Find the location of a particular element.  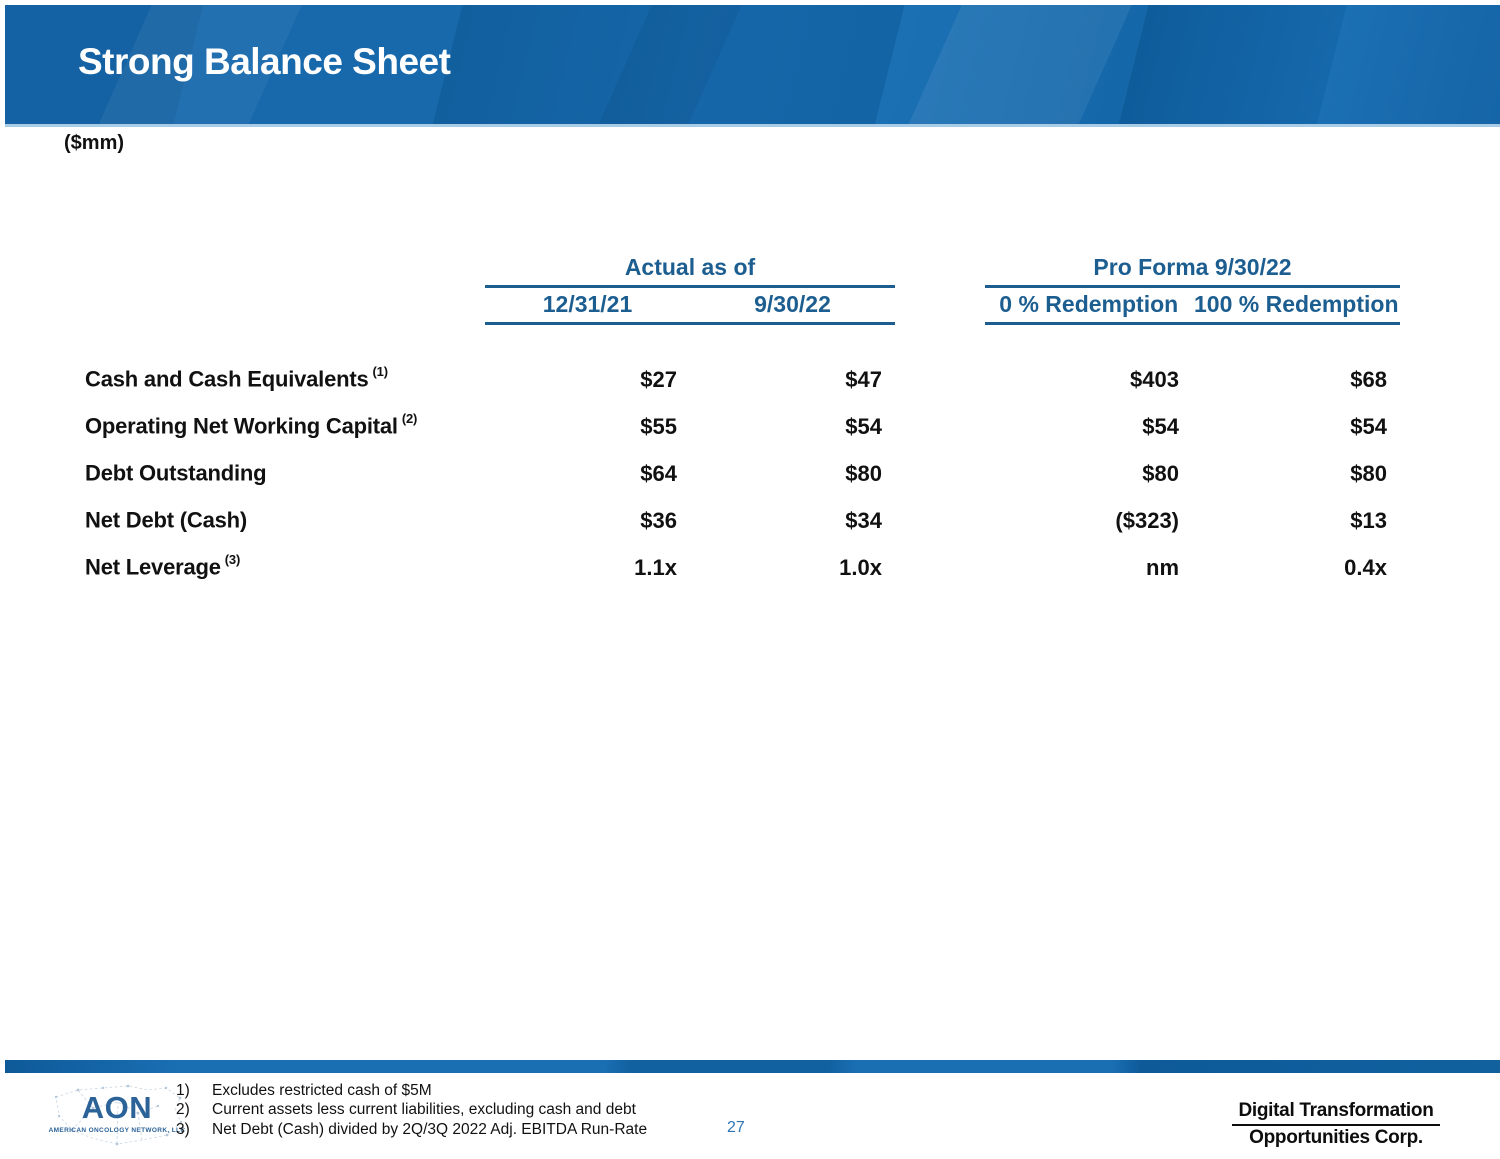

footnote-marker: (3) is located at coordinates (232, 560).